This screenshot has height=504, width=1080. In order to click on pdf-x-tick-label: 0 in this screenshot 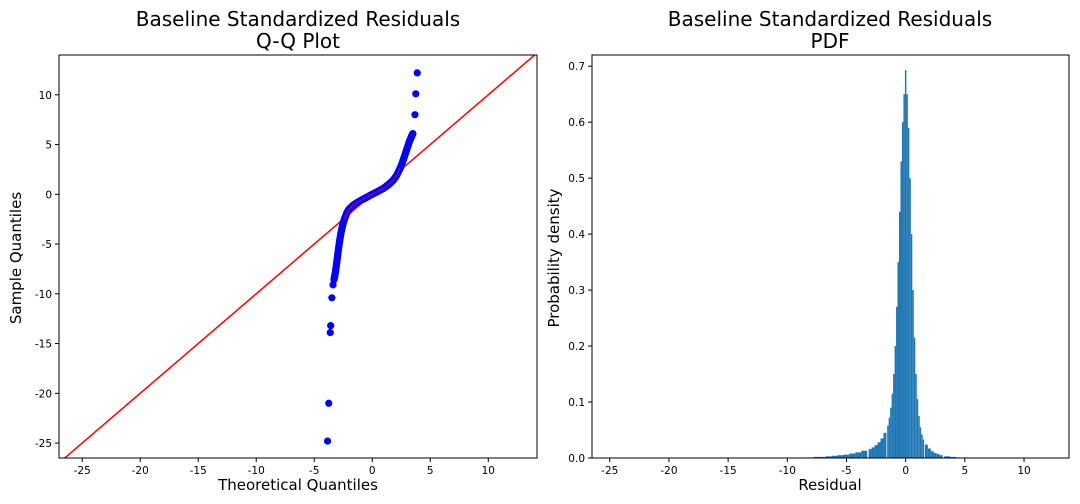, I will do `click(905, 471)`.